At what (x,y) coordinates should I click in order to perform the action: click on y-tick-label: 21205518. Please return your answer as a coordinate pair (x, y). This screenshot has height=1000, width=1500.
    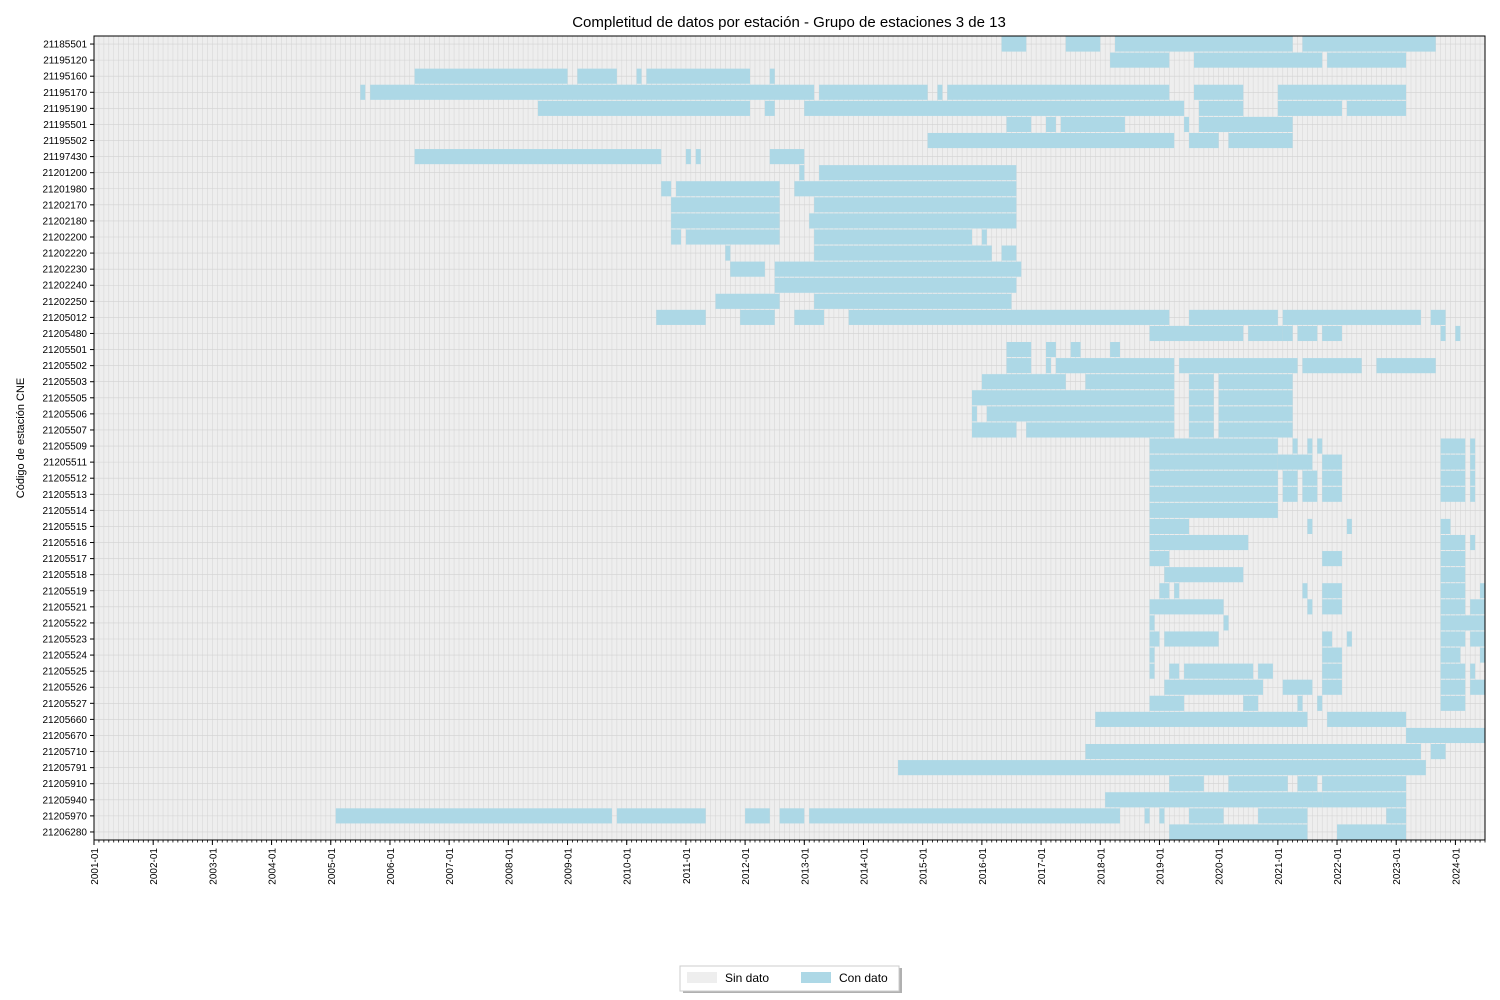
    Looking at the image, I should click on (65, 575).